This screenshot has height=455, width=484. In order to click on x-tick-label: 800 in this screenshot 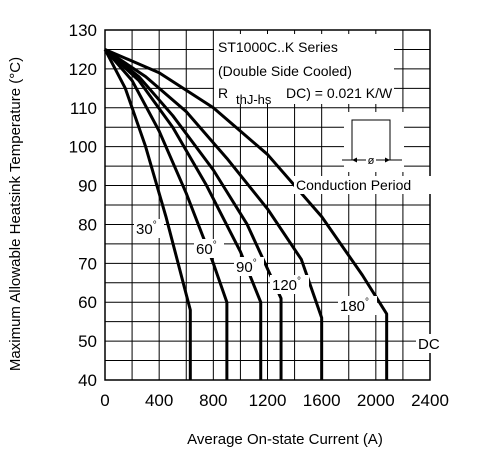, I will do `click(213, 400)`.